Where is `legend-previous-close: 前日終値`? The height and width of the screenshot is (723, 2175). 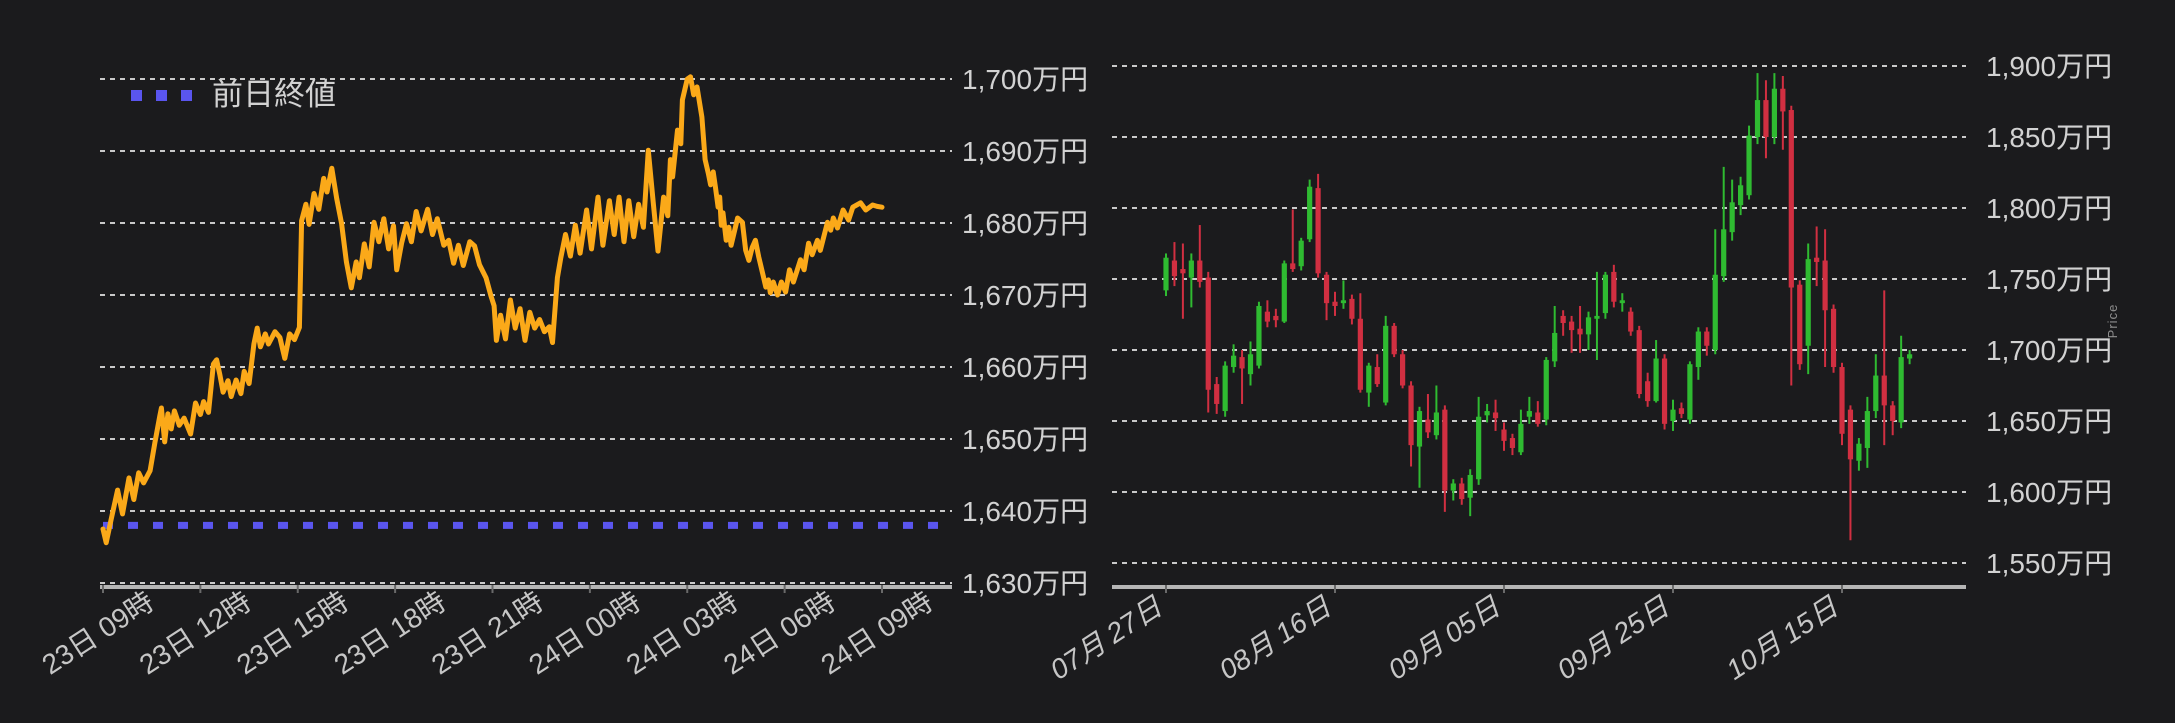 legend-previous-close: 前日終値 is located at coordinates (233, 95).